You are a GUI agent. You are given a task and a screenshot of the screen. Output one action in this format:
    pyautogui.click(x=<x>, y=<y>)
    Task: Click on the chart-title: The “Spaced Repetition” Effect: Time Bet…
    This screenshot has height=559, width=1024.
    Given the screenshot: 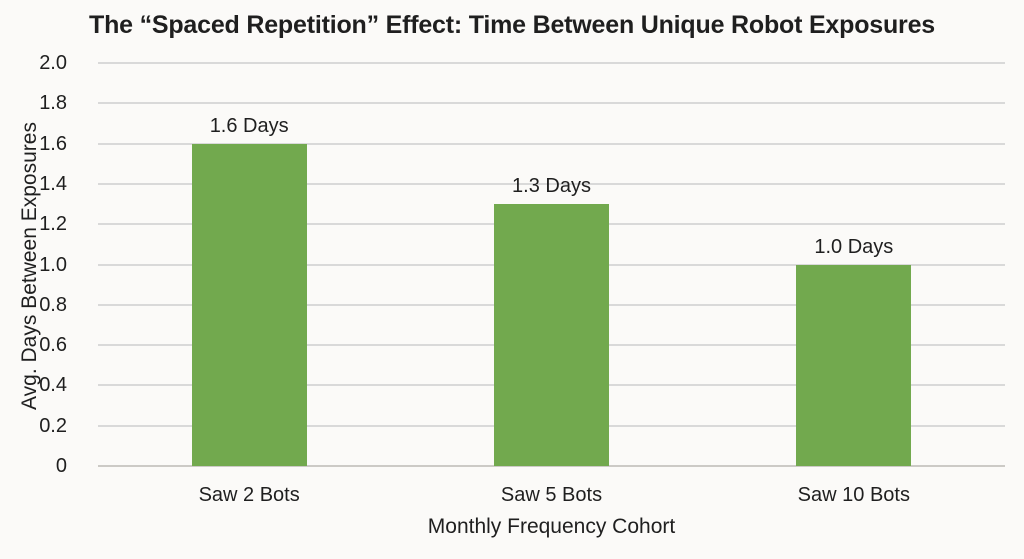 What is the action you would take?
    pyautogui.click(x=512, y=25)
    